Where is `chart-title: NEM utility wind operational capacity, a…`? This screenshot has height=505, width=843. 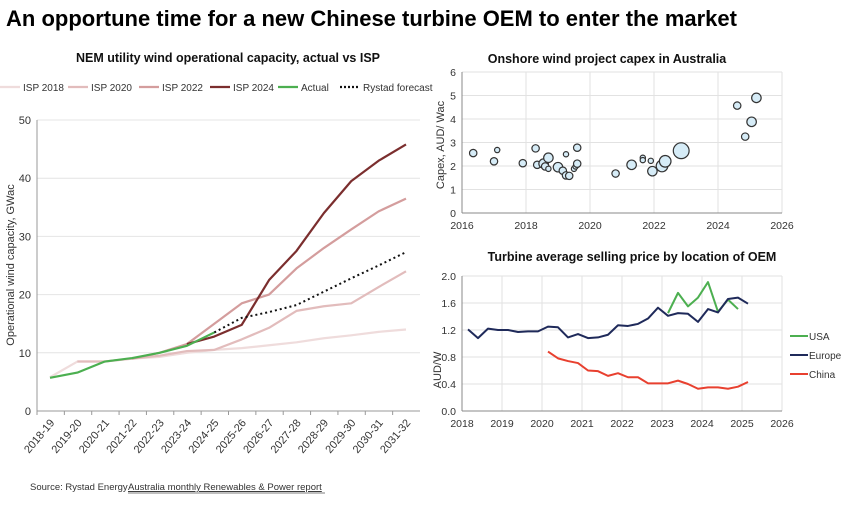 chart-title: NEM utility wind operational capacity, a… is located at coordinates (228, 58).